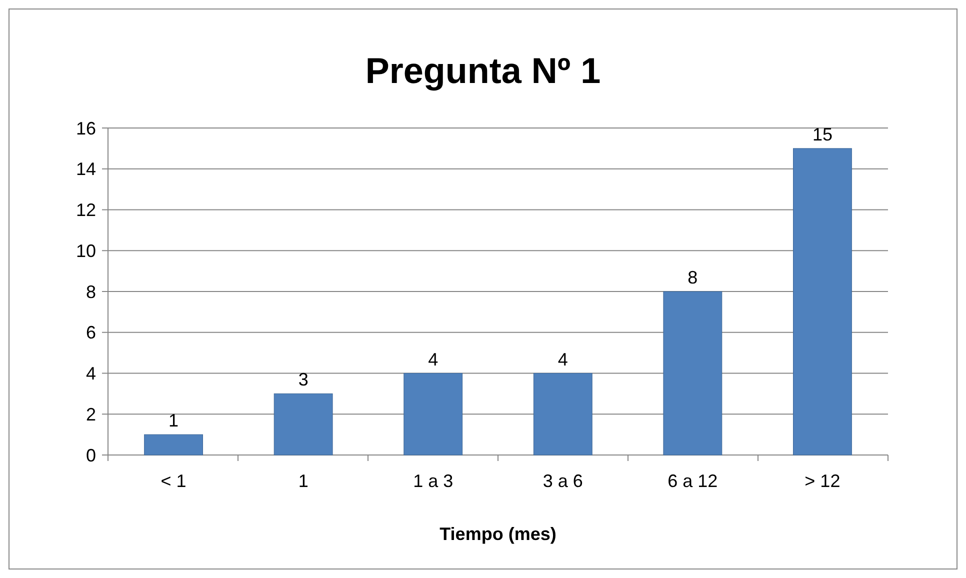 This screenshot has height=578, width=966. What do you see at coordinates (822, 134) in the screenshot?
I see `data-label: 15` at bounding box center [822, 134].